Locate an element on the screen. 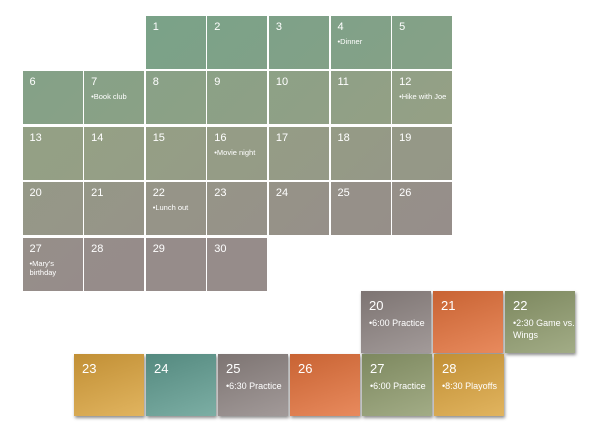  tile-event-note: •2:30 Game vs. Wings is located at coordinates (544, 329).